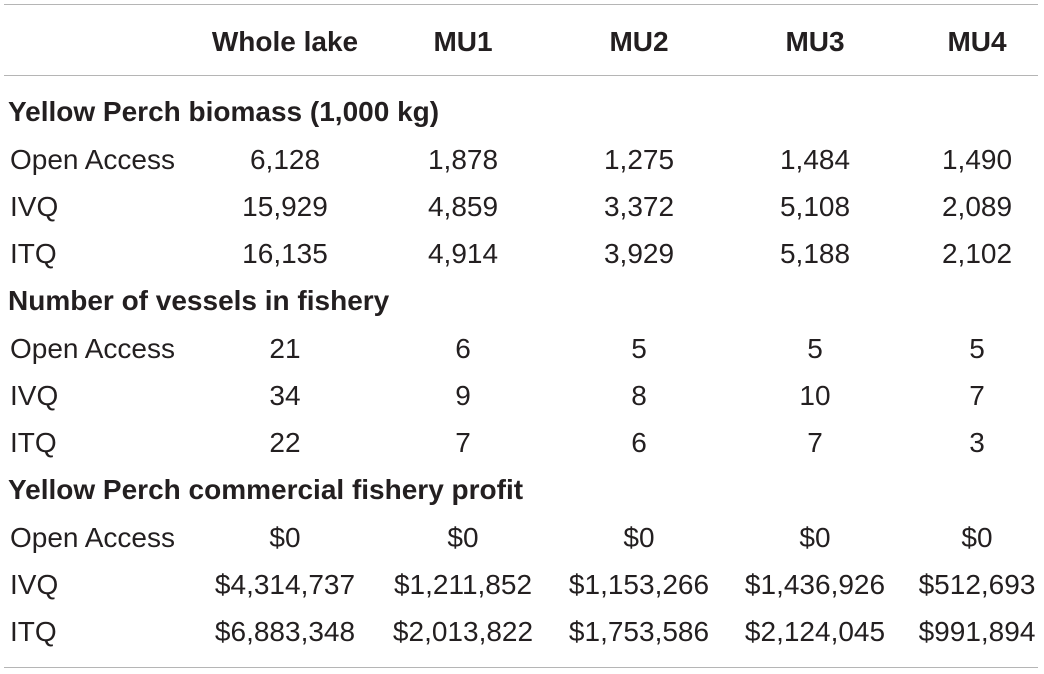 Image resolution: width=1044 pixels, height=674 pixels. What do you see at coordinates (639, 41) in the screenshot?
I see `column-header: MU2` at bounding box center [639, 41].